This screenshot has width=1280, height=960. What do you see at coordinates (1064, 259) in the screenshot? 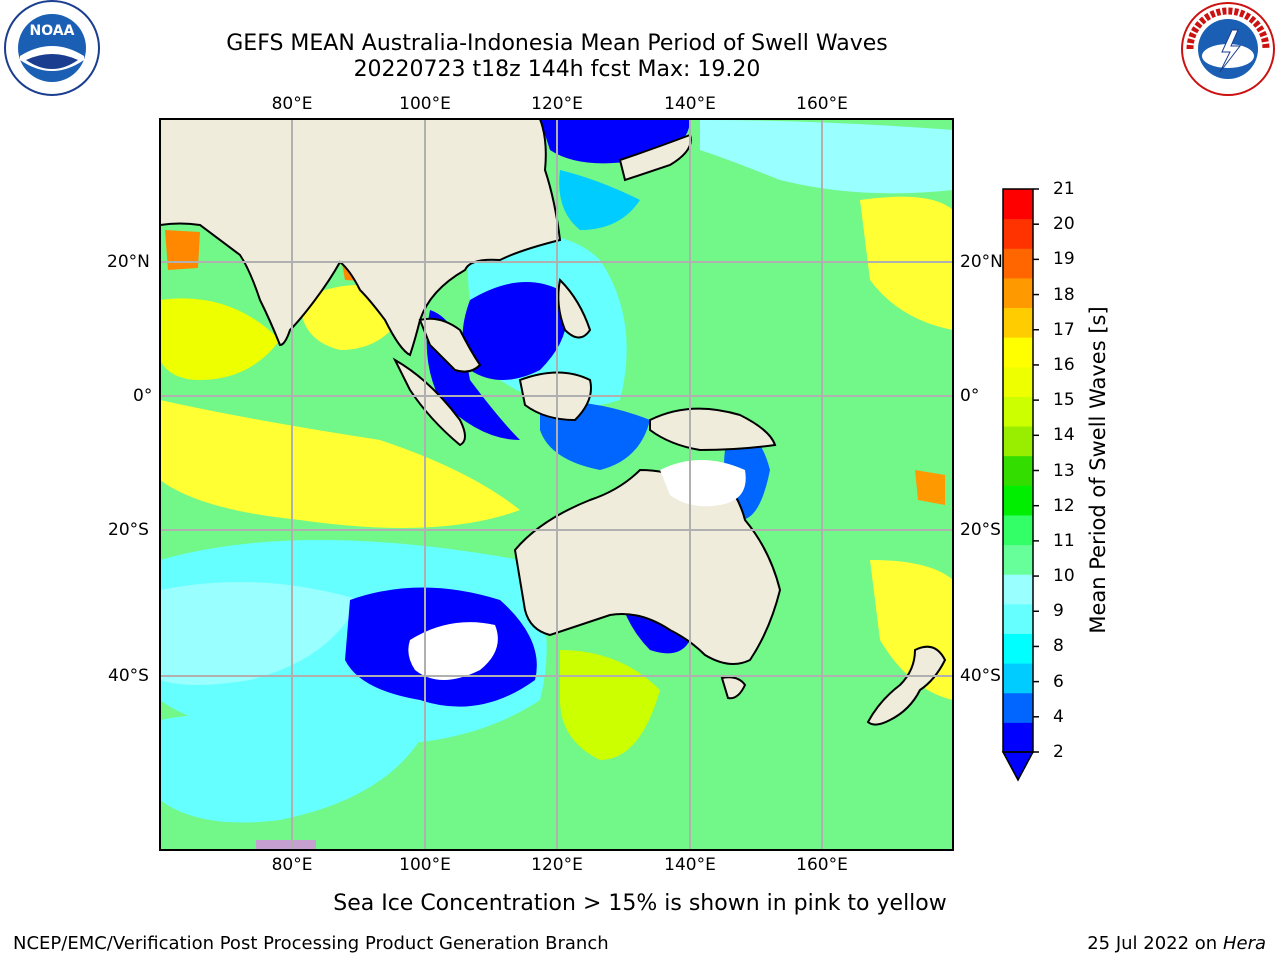
I see `colorbar-tick-label: 19` at bounding box center [1064, 259].